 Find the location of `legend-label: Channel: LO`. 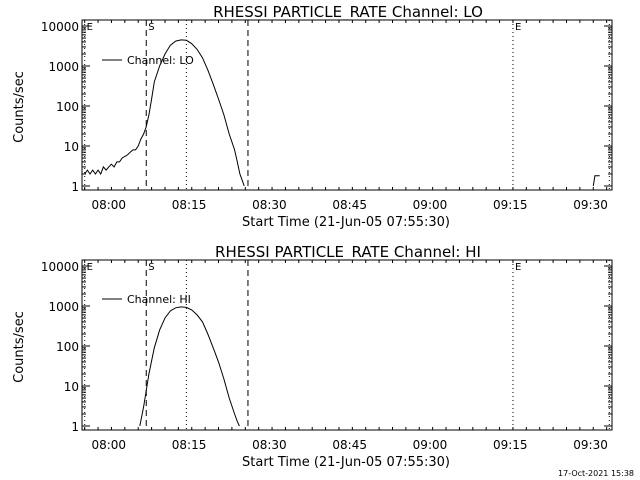

legend-label: Channel: LO is located at coordinates (160, 60).